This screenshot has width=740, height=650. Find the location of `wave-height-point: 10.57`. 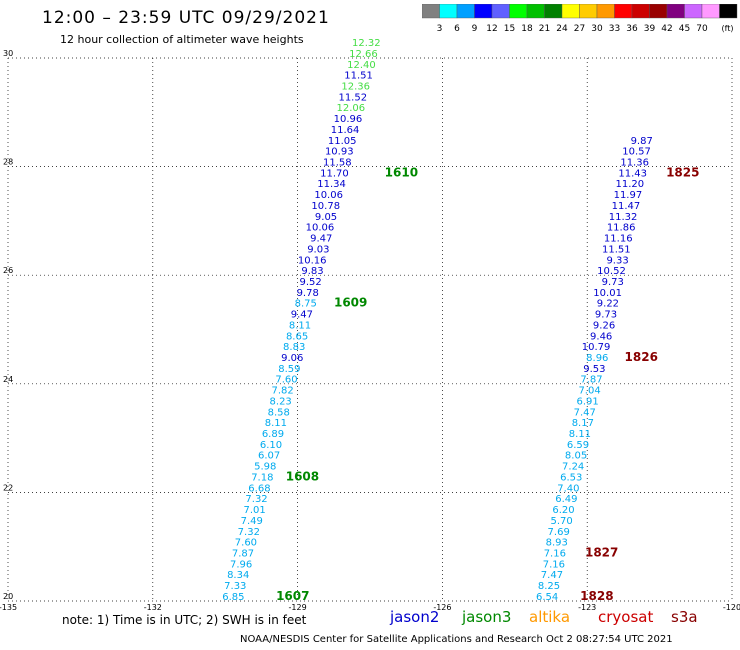

wave-height-point: 10.57 is located at coordinates (636, 152).